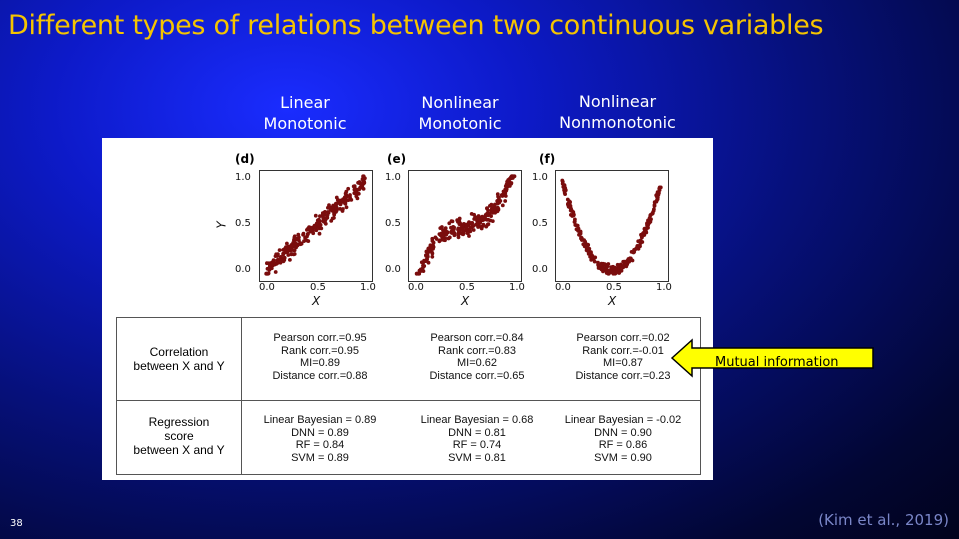 The width and height of the screenshot is (959, 539). I want to click on cell-line: Rank corr.=-0.01, so click(623, 350).